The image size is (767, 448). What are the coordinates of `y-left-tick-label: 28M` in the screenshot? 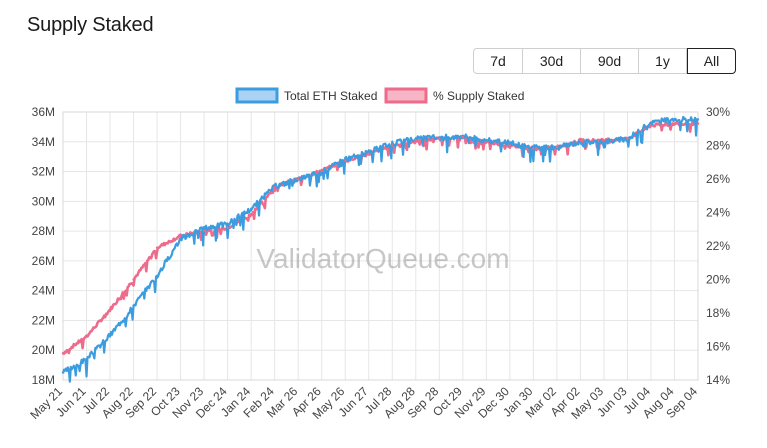 It's located at (43, 231).